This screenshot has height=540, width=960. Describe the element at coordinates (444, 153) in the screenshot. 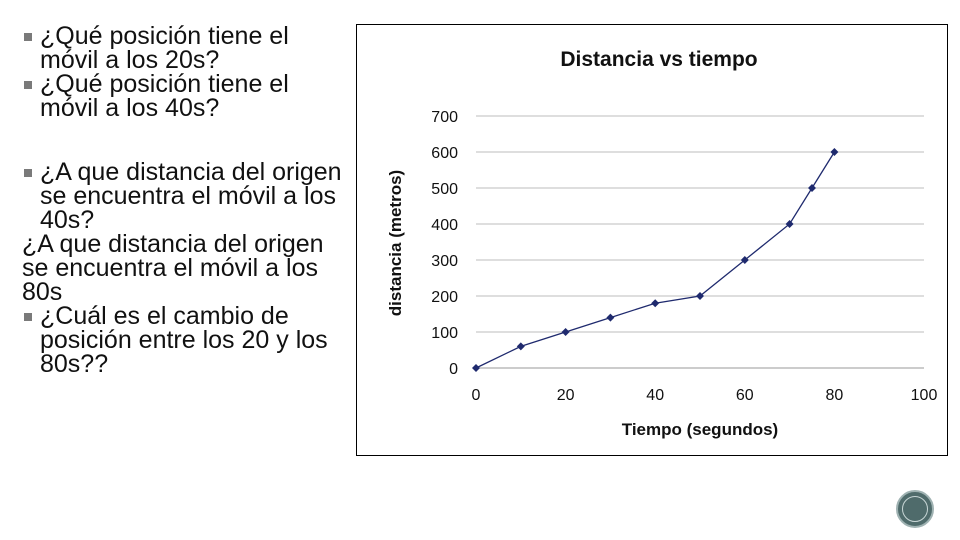

I see `y-tick-label: 600` at that location.